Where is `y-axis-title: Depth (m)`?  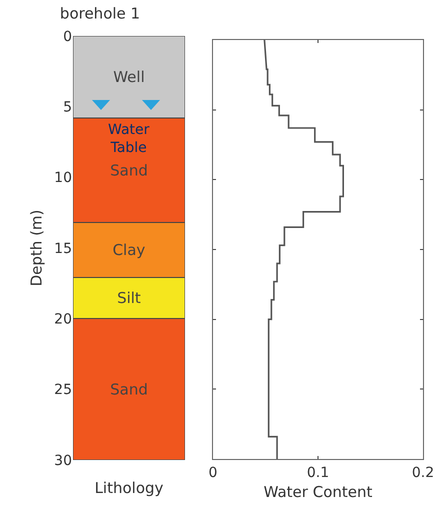 y-axis-title: Depth (m) is located at coordinates (36, 248).